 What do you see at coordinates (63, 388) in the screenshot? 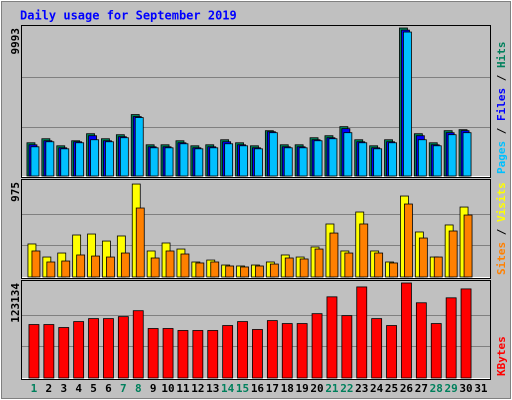
I see `x-tick-label: 3` at bounding box center [63, 388].